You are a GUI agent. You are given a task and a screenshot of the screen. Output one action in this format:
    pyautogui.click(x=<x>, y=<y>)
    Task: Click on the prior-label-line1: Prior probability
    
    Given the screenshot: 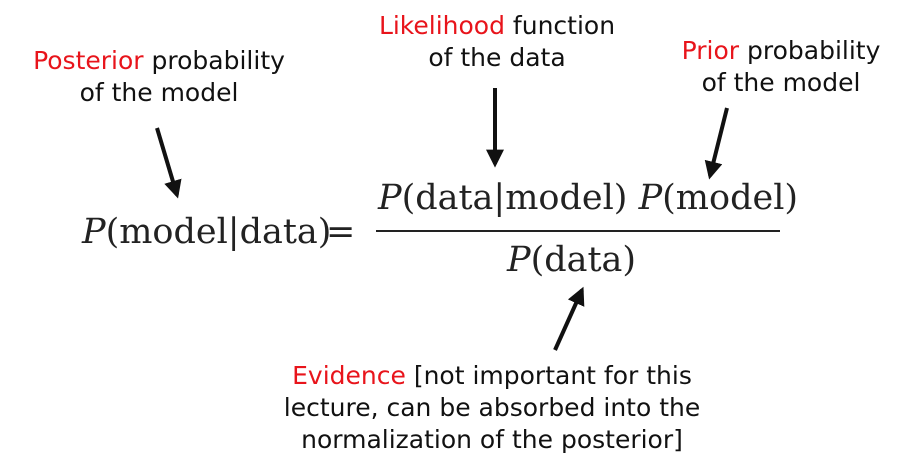 What is the action you would take?
    pyautogui.click(x=781, y=51)
    